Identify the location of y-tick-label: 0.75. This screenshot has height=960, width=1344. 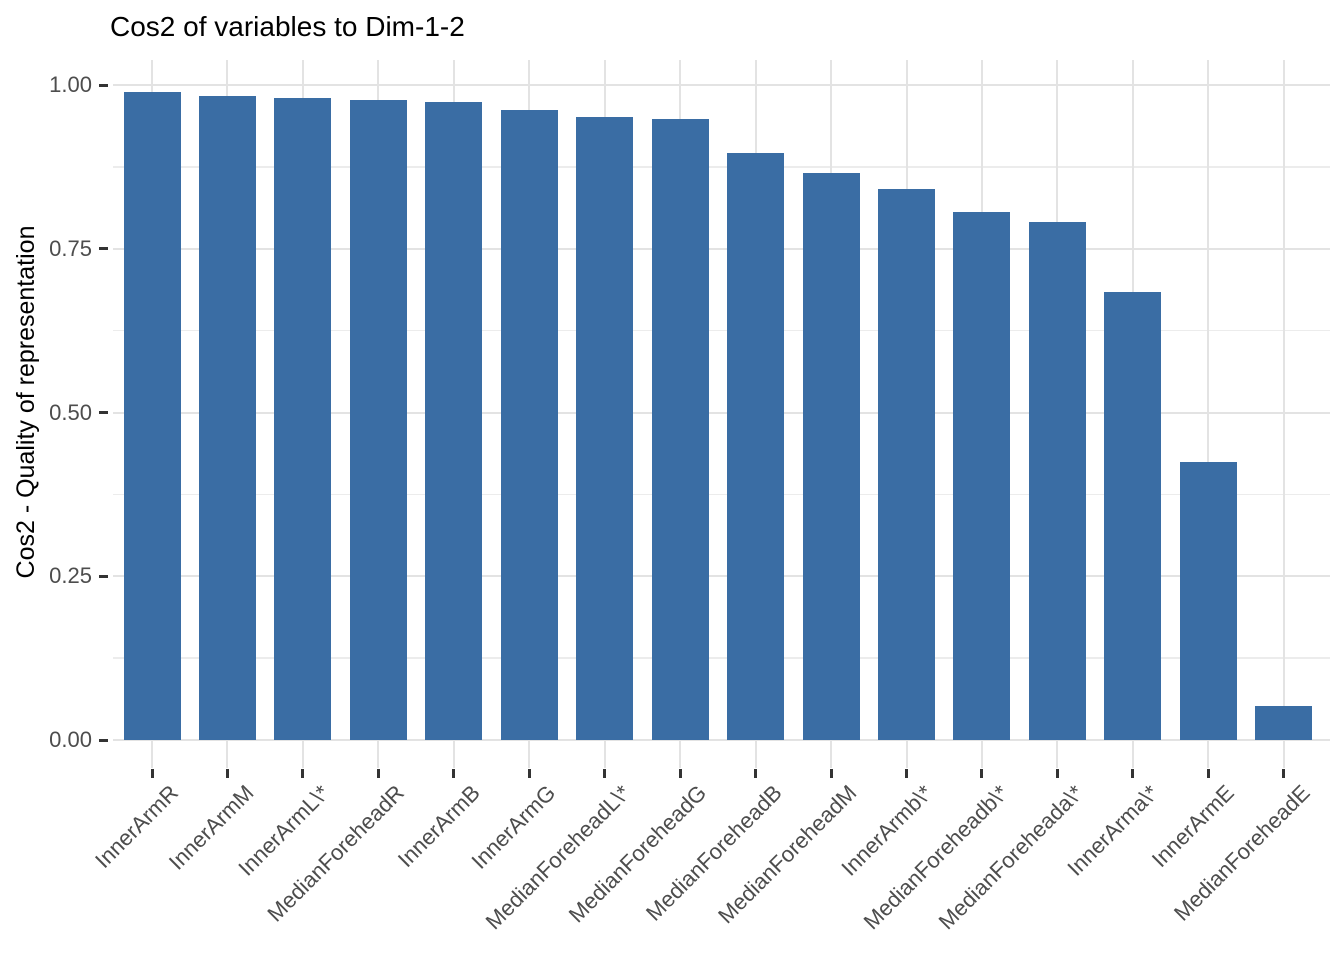
(70, 248).